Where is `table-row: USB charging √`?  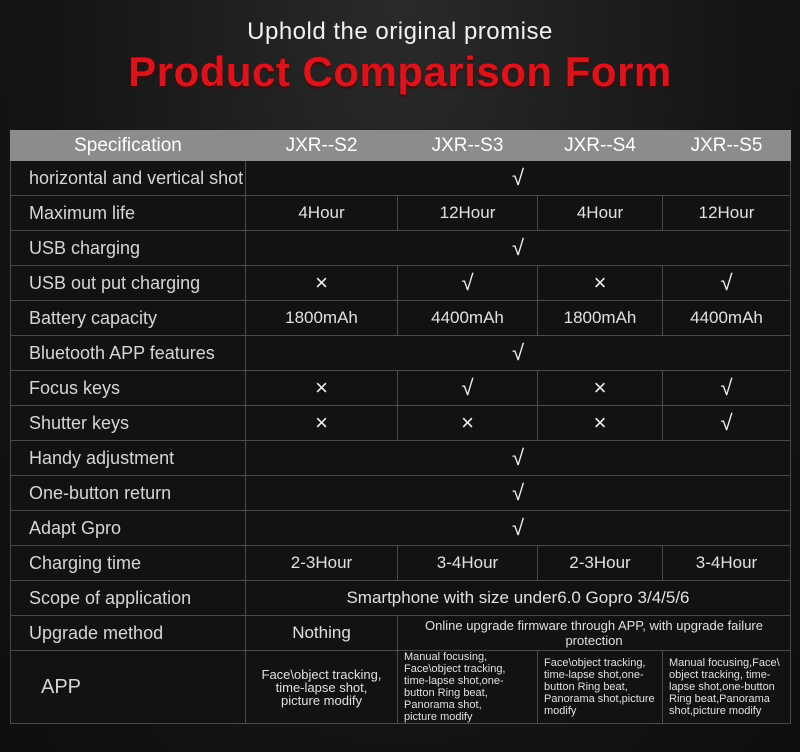 table-row: USB charging √ is located at coordinates (400, 248).